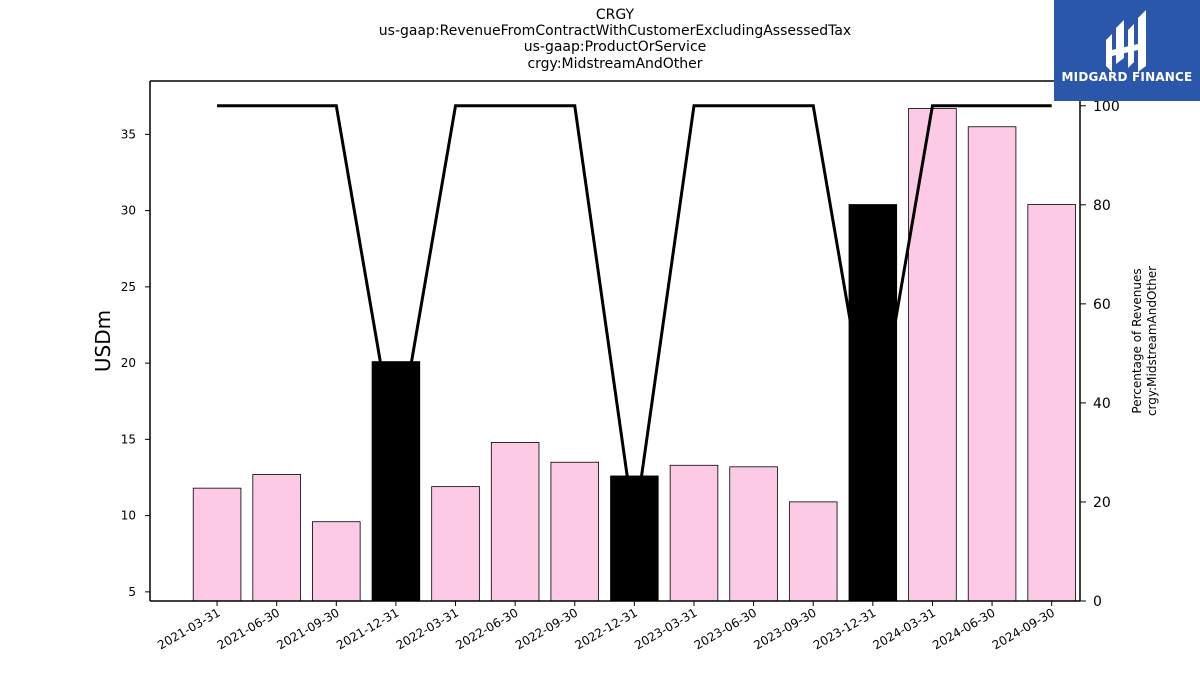 Image resolution: width=1200 pixels, height=675 pixels. What do you see at coordinates (1137, 340) in the screenshot?
I see `y2-axis-label-line-1: Percentage of Revenues` at bounding box center [1137, 340].